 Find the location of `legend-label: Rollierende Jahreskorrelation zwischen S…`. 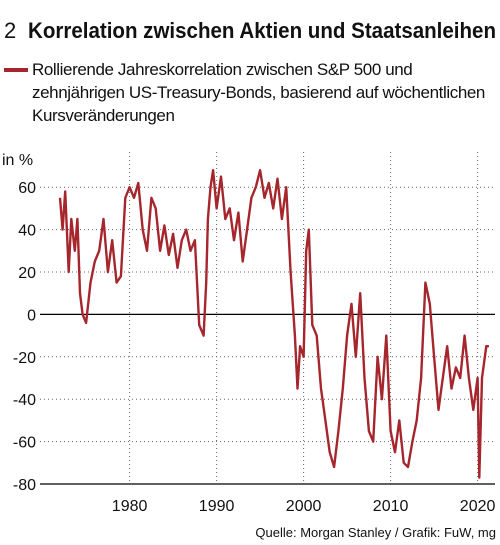

legend-label: Rollierende Jahreskorrelation zwischen S… is located at coordinates (258, 92).